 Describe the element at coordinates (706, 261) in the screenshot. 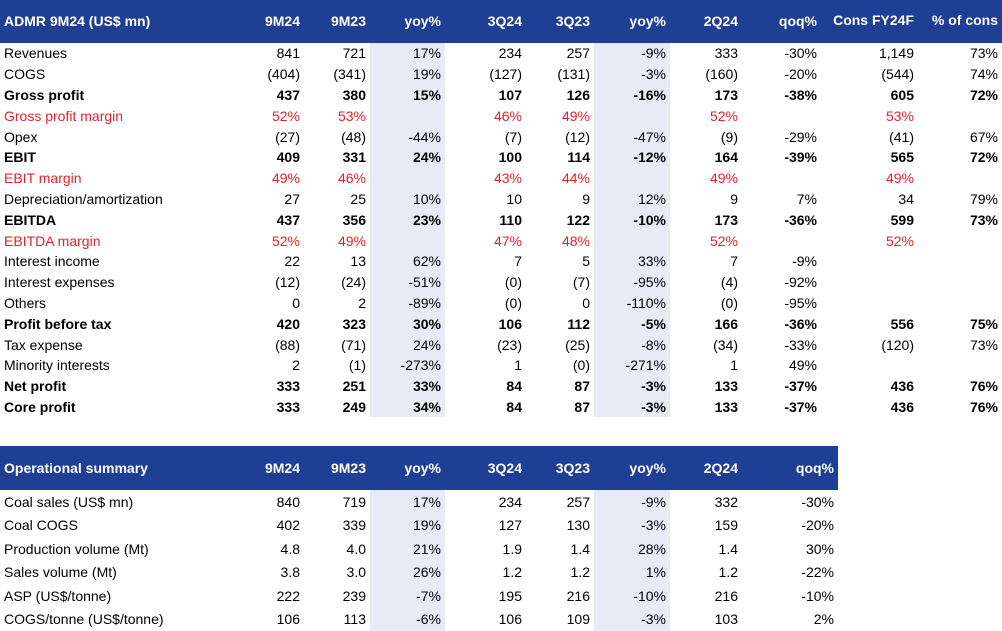

I see `table-cell: 7` at that location.